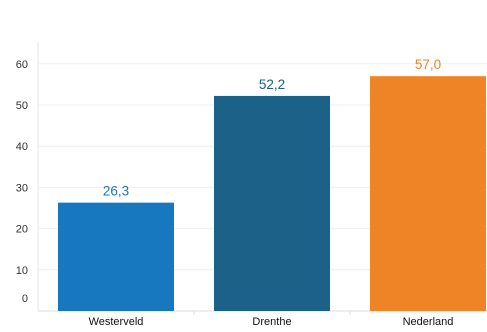 This screenshot has height=332, width=487. What do you see at coordinates (22, 65) in the screenshot?
I see `y-tick-label: 60` at bounding box center [22, 65].